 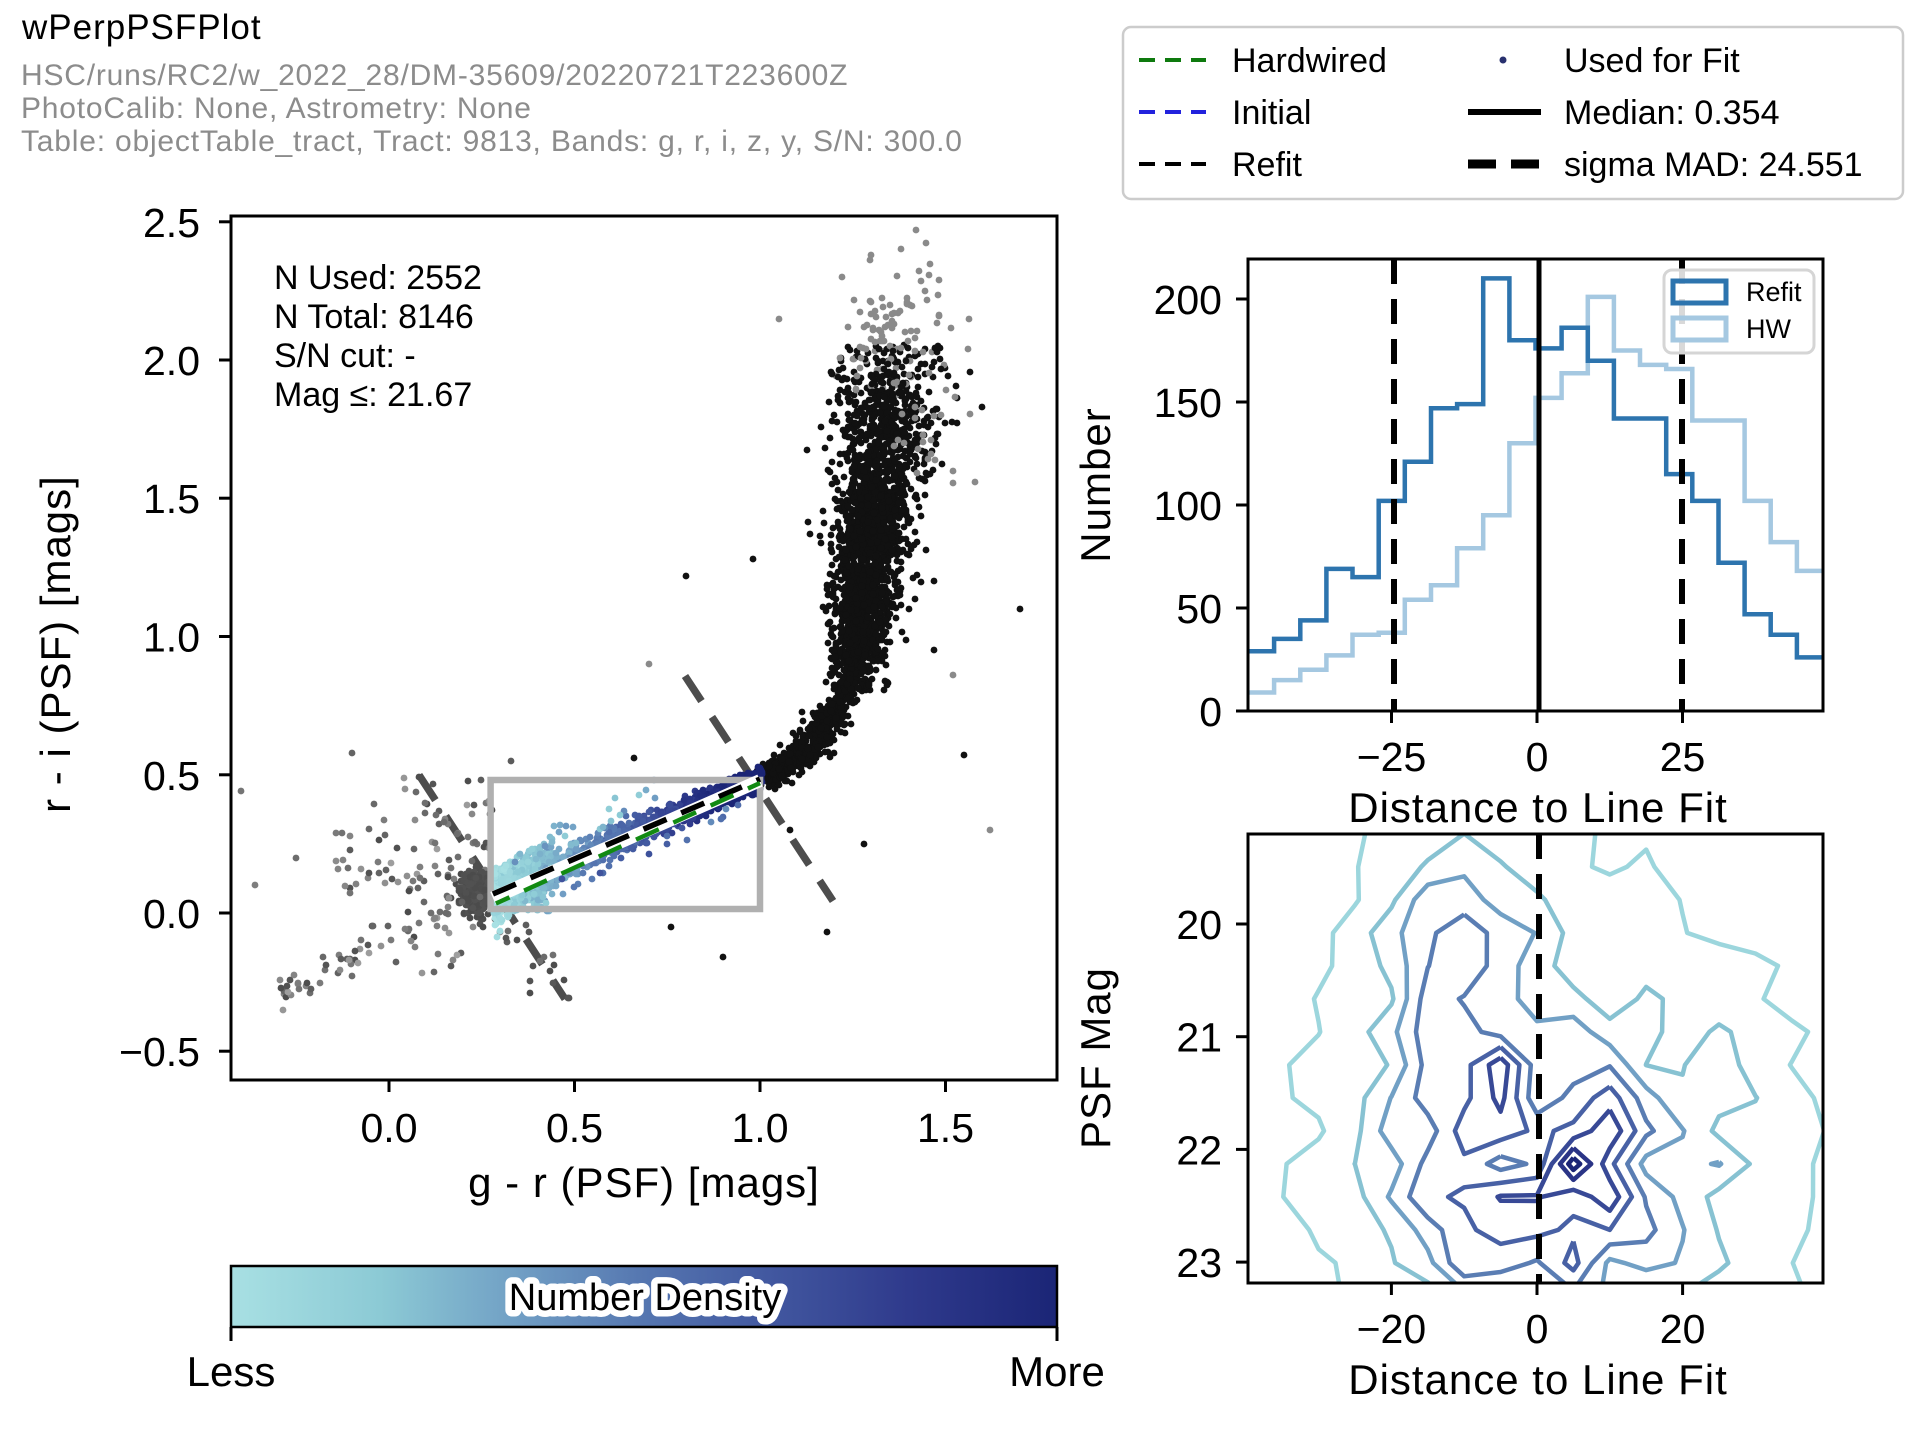 I want to click on svg-text:PhotoCalib: None, Astrometry:: PhotoCalib: None, Astrometry: None, so click(x=276, y=108).